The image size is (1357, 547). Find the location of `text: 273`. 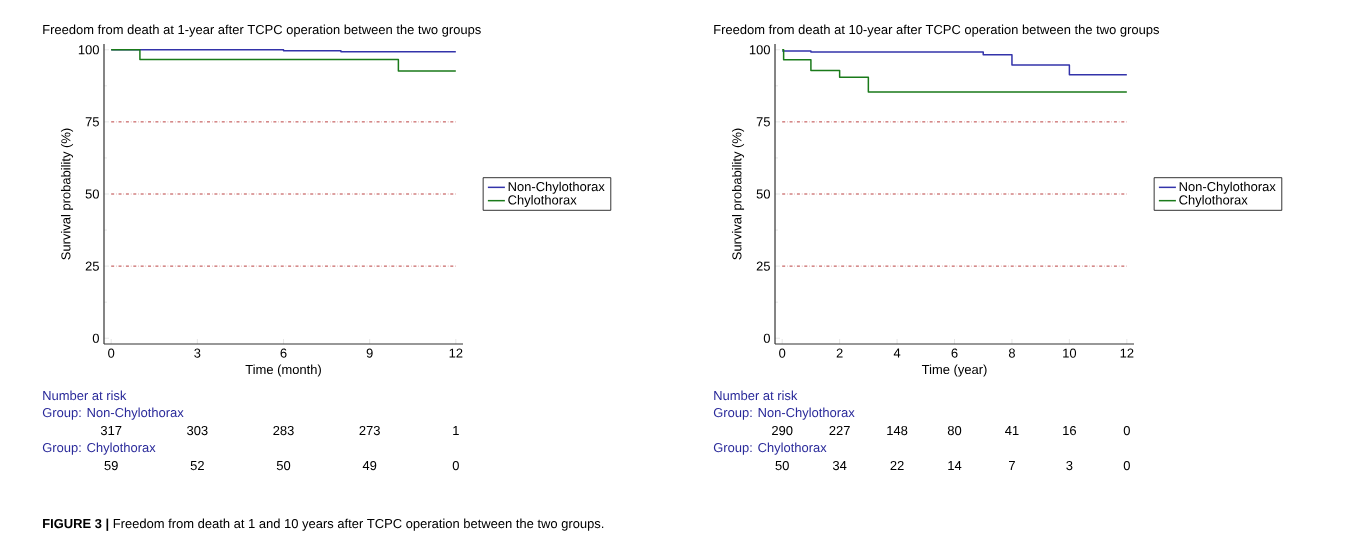

text: 273 is located at coordinates (369, 430).